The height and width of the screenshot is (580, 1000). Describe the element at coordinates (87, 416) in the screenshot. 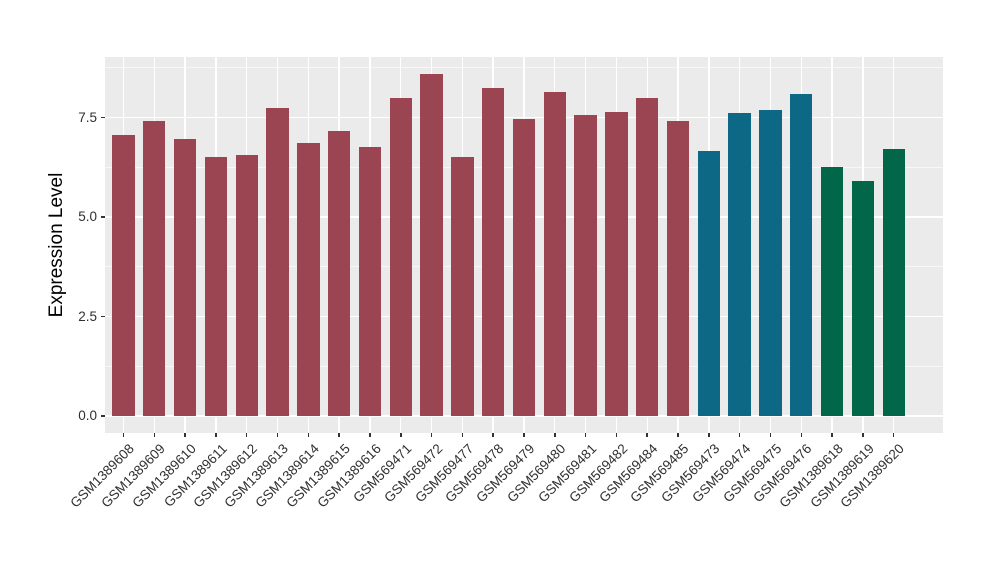

I see `y-tick-label: 0.0` at that location.